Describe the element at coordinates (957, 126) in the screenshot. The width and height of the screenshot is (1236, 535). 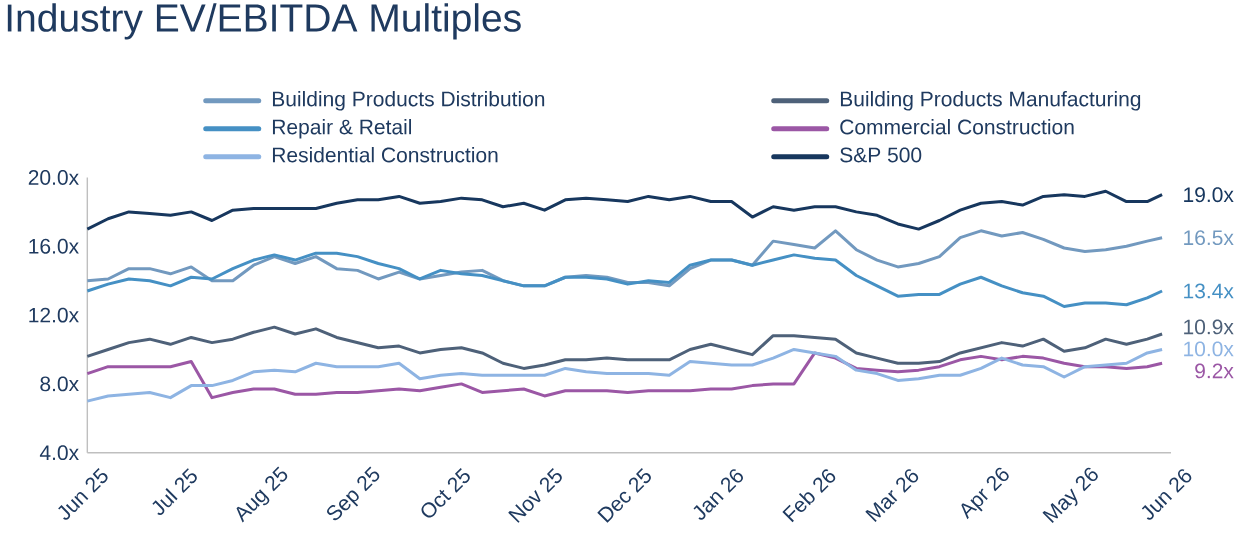
I see `legend-label: Commercial Construction` at that location.